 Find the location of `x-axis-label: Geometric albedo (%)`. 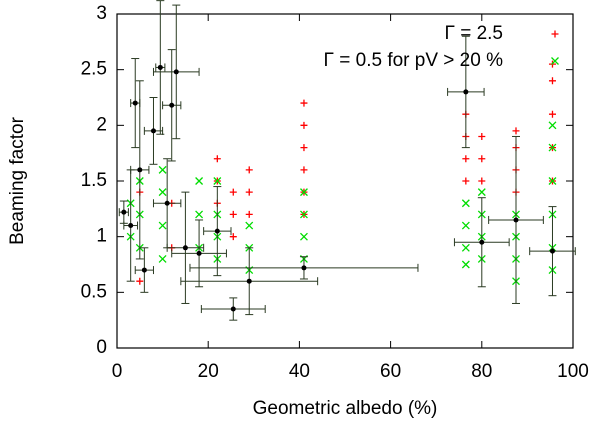

x-axis-label: Geometric albedo (%) is located at coordinates (345, 408).